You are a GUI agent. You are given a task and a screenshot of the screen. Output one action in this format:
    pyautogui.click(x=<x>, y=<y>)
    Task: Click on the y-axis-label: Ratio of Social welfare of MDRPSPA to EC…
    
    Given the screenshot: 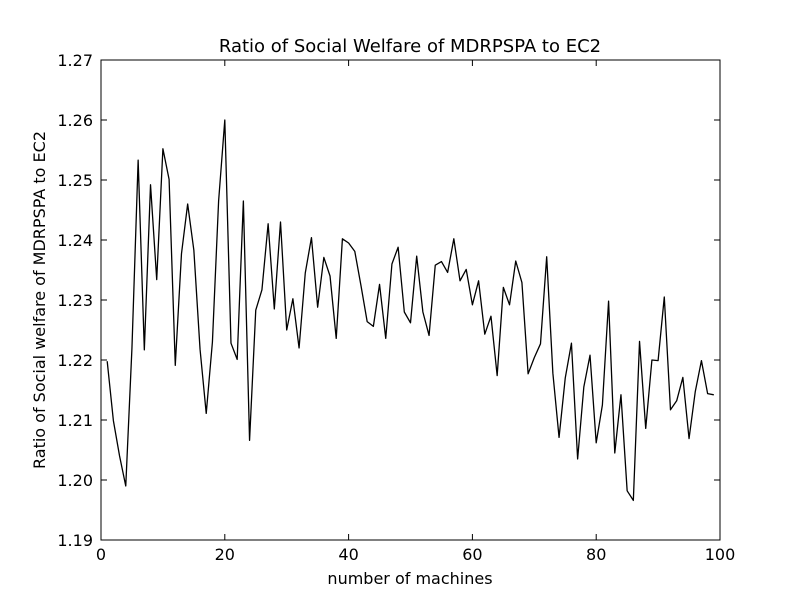 What is the action you would take?
    pyautogui.click(x=39, y=300)
    